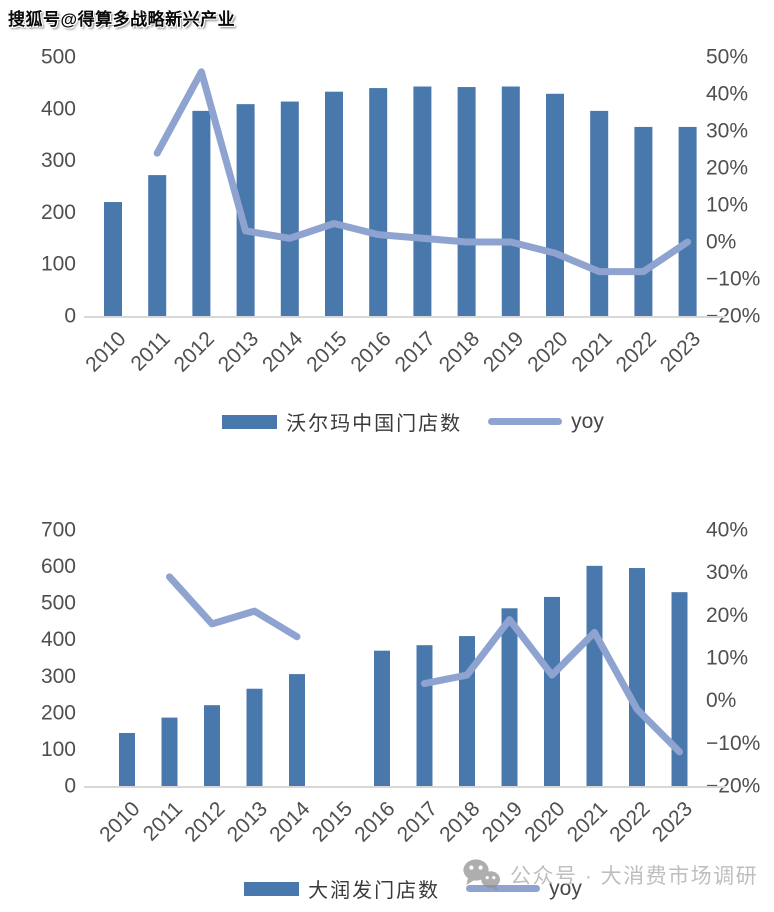 The height and width of the screenshot is (912, 774). What do you see at coordinates (643, 221) in the screenshot?
I see `bar-2022` at bounding box center [643, 221].